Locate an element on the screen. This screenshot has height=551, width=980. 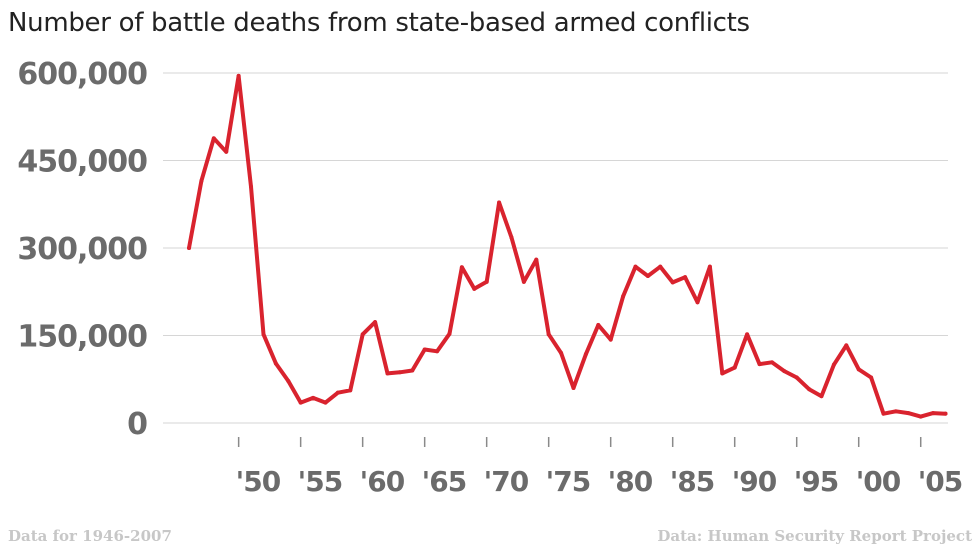
y-tick-label: 300,000 is located at coordinates (82, 249).